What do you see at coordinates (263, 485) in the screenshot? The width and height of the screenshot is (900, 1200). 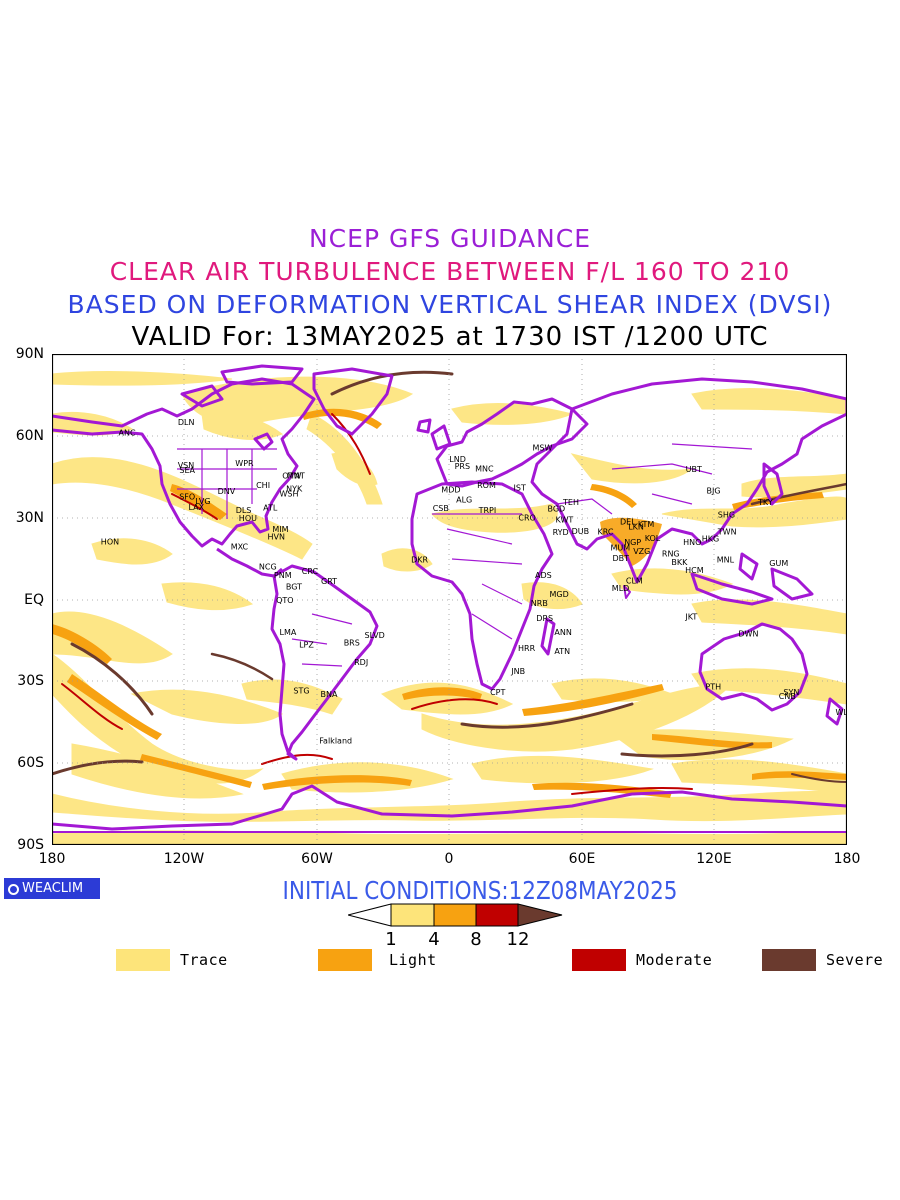 I see `station-label: CHI` at bounding box center [263, 485].